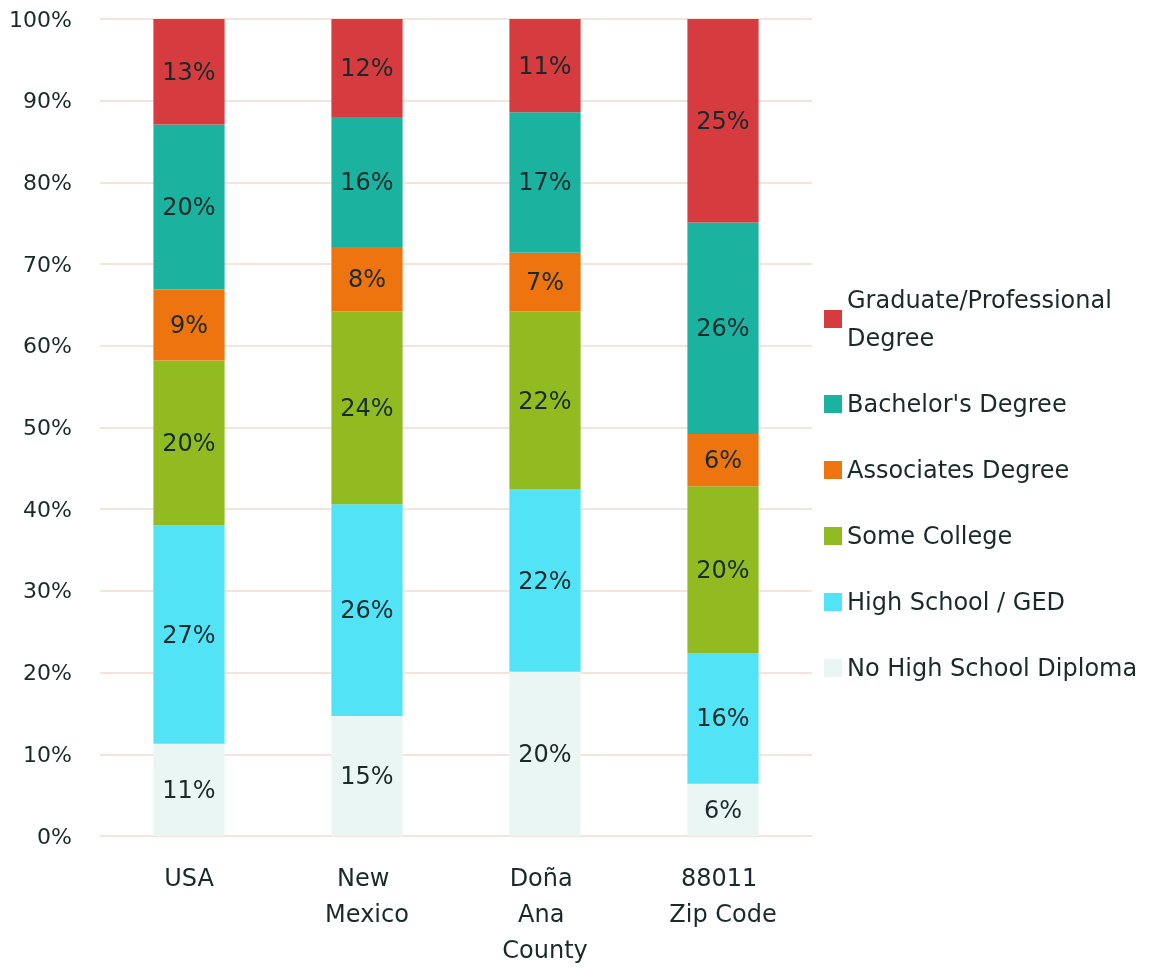  What do you see at coordinates (47, 264) in the screenshot?
I see `y-tick-label: 70%` at bounding box center [47, 264].